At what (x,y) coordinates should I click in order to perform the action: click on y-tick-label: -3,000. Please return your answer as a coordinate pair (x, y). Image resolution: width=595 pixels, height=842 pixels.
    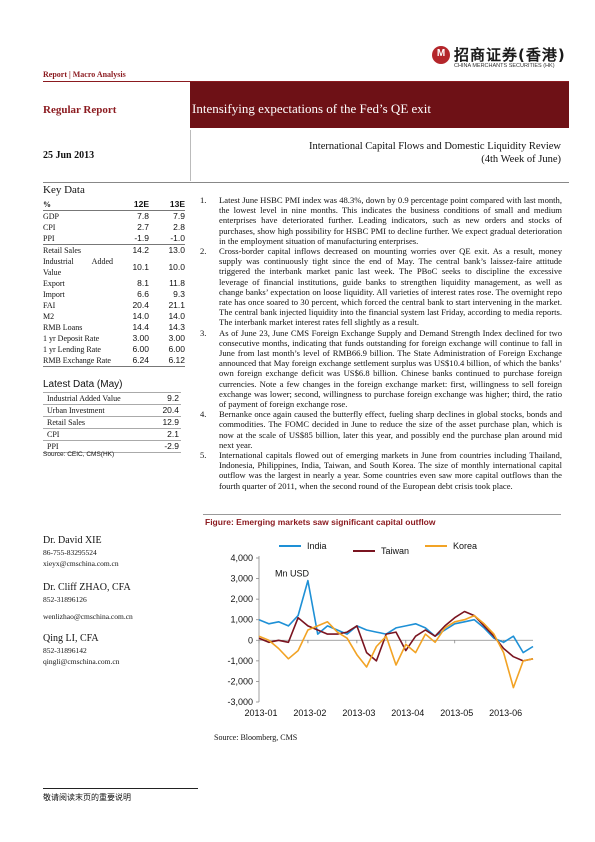
    Looking at the image, I should click on (240, 702).